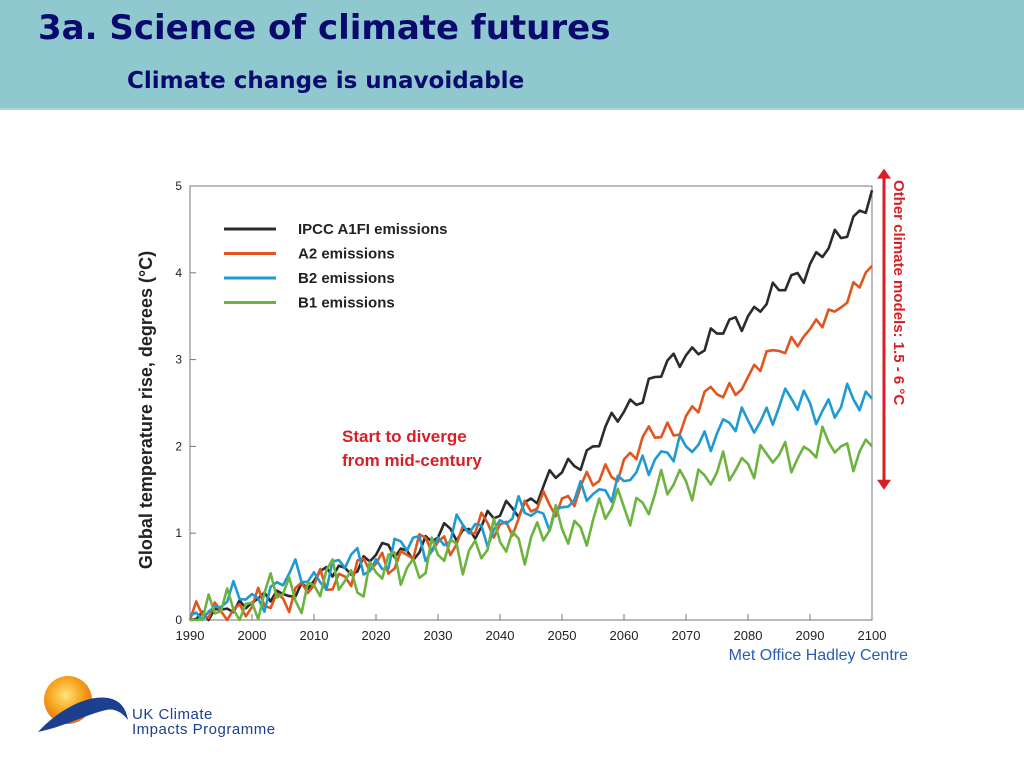 The width and height of the screenshot is (1024, 768). I want to click on ukcip-logo, so click(83, 704).